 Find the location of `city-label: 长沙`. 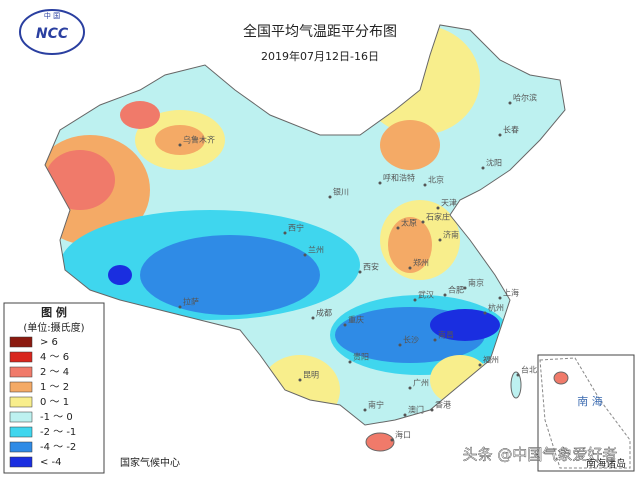

city-label: 长沙 is located at coordinates (411, 340).